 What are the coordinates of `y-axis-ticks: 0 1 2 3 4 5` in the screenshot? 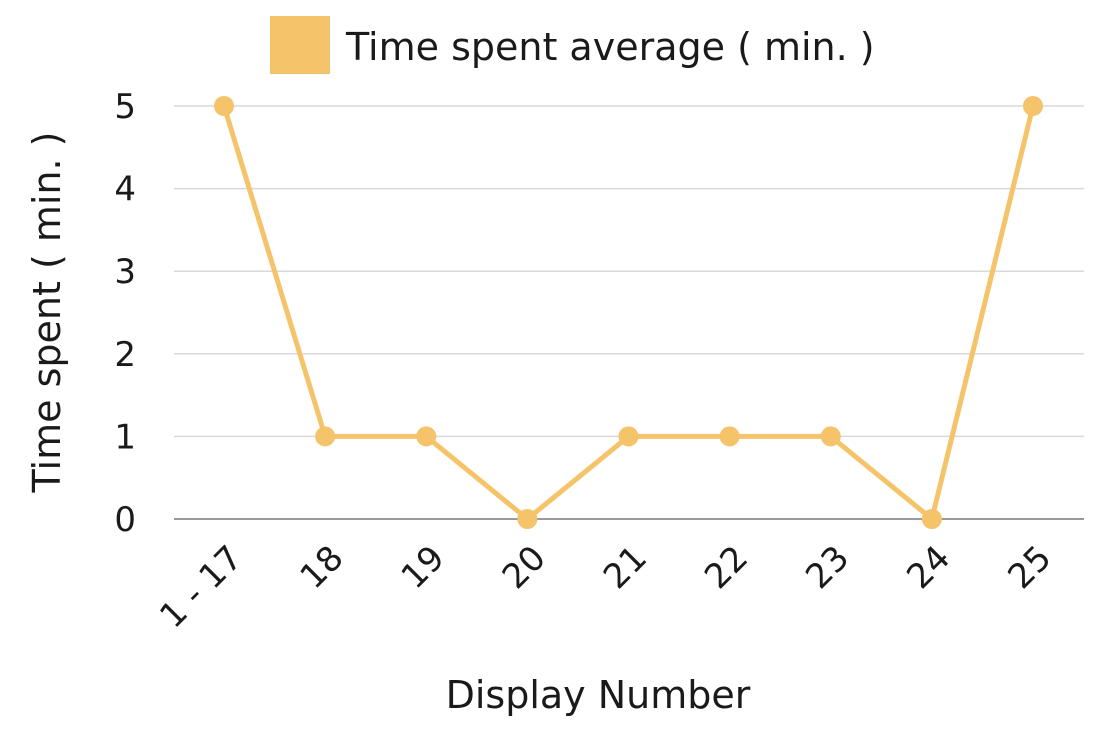 It's located at (125, 313).